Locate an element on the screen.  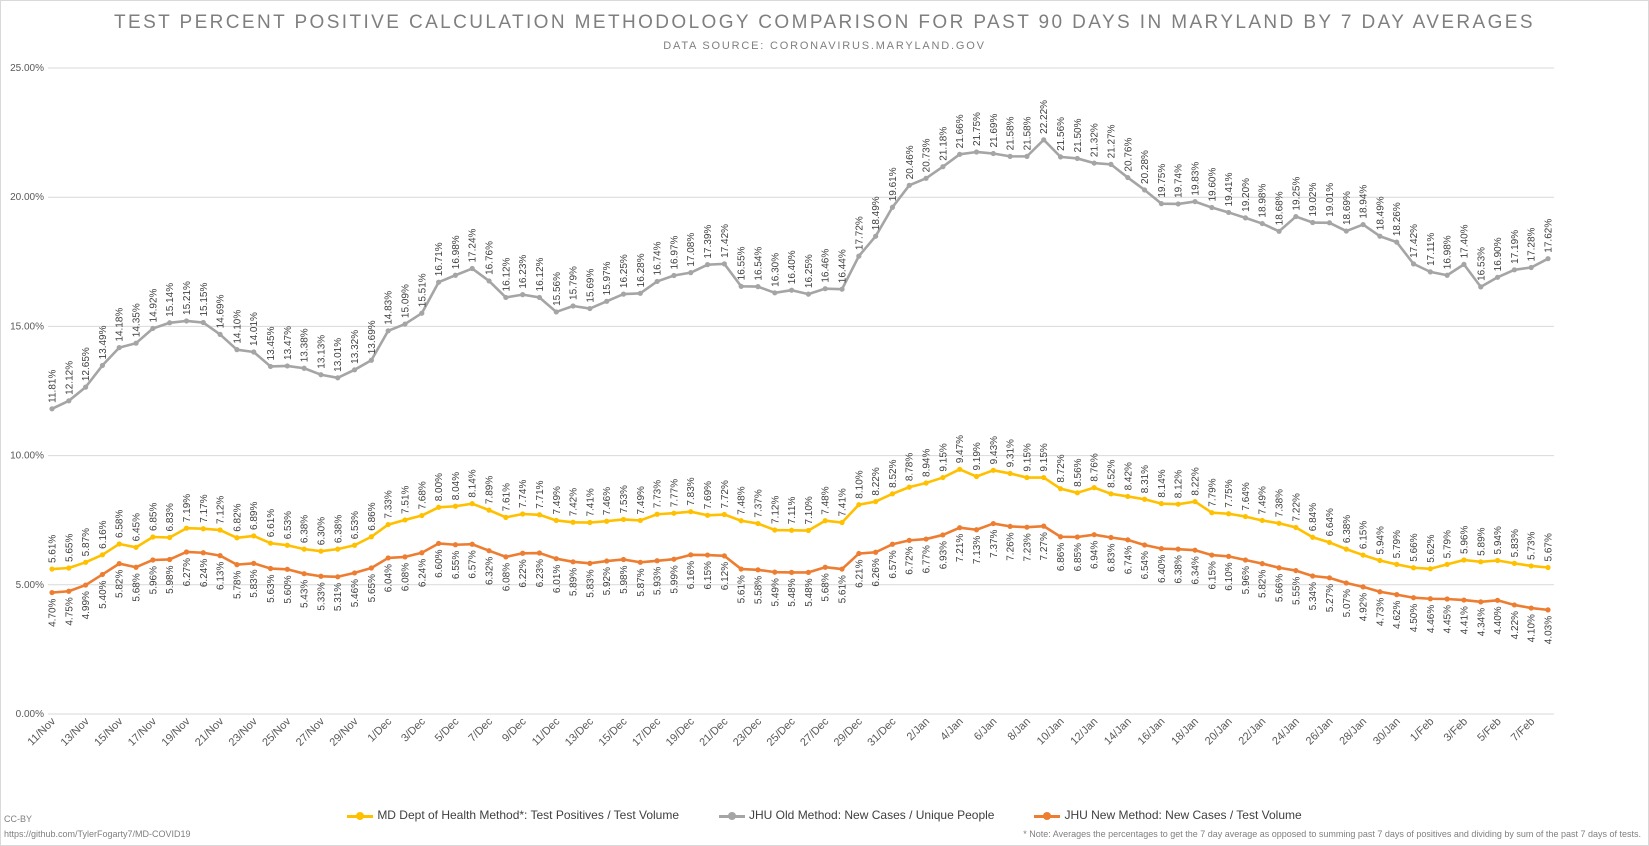
data-label: 7.19% is located at coordinates (187, 508).